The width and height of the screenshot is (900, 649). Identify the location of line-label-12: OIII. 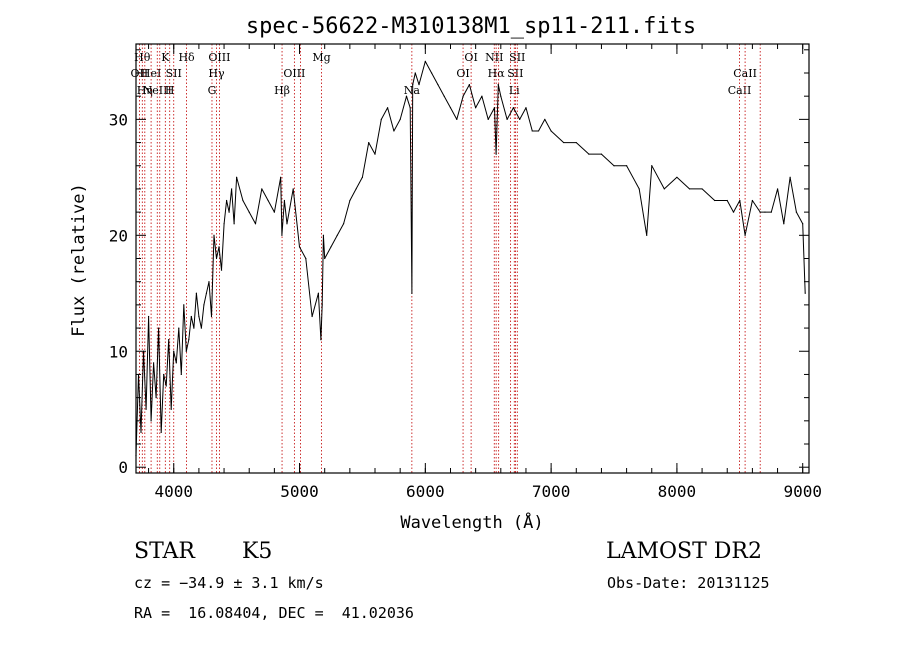
(219, 57).